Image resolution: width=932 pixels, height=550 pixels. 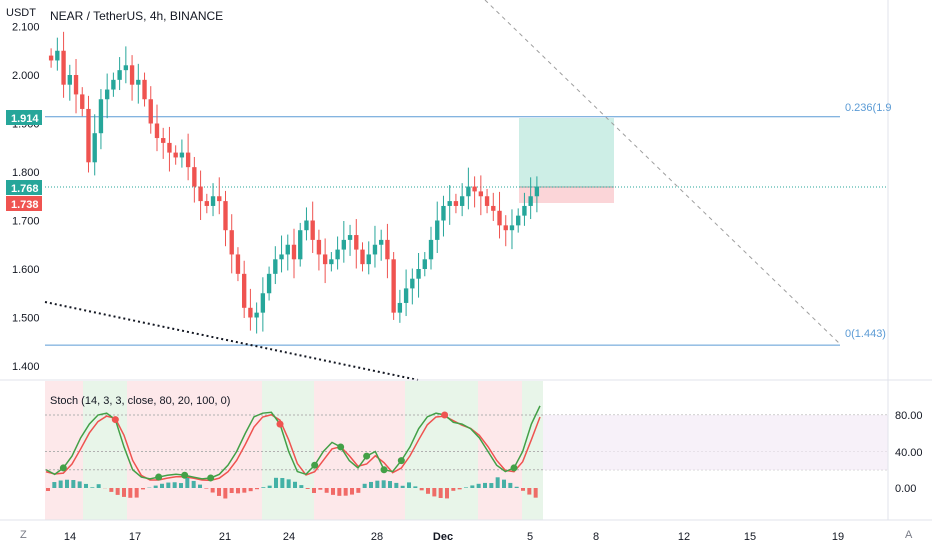 I want to click on auto-scale-button: A, so click(x=909, y=535).